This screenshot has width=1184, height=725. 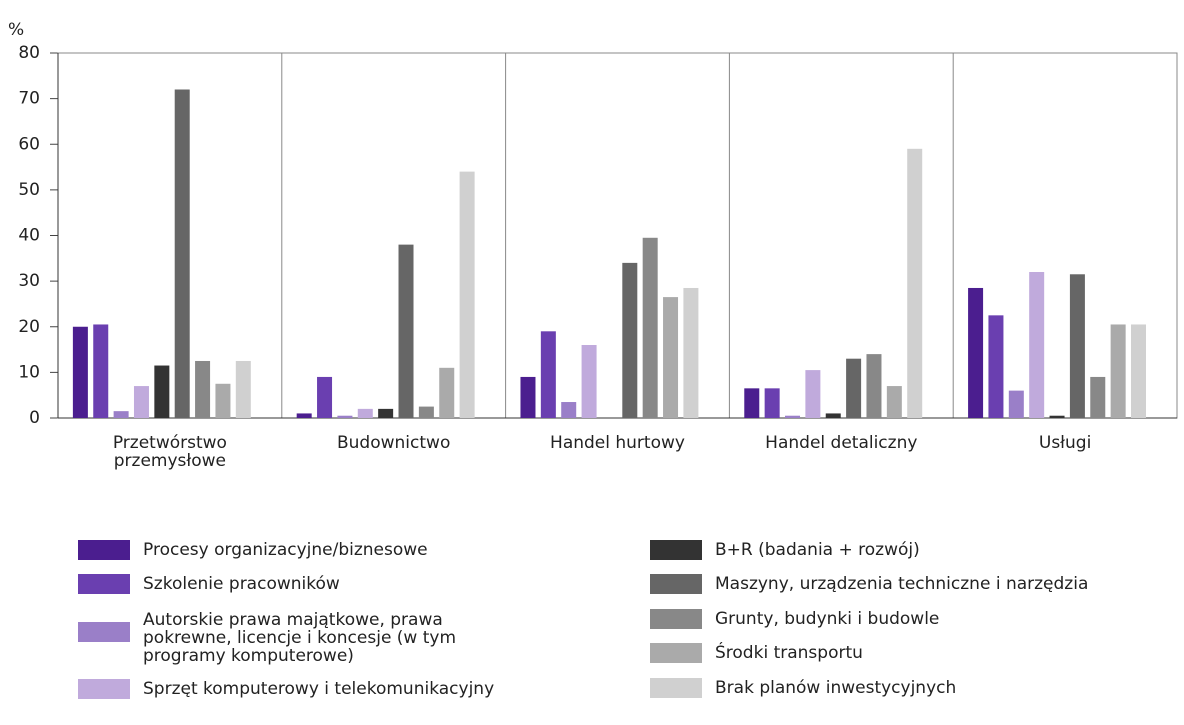 What do you see at coordinates (319, 689) in the screenshot?
I see `legend-label: Sprzęt komputerowy i telekomunikacyjny` at bounding box center [319, 689].